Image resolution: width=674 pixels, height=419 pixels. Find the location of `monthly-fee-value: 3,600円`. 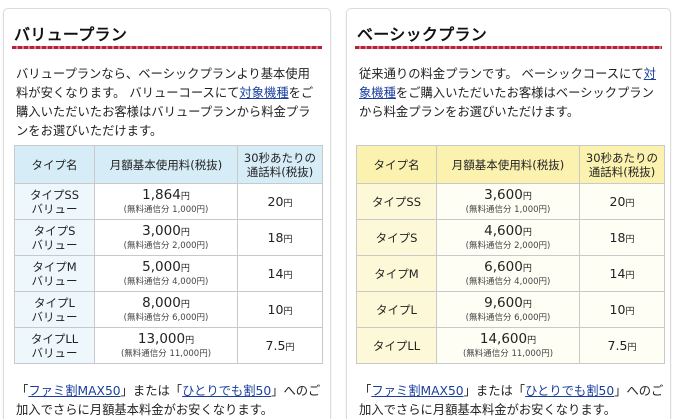

monthly-fee-value: 3,600円 is located at coordinates (508, 195).